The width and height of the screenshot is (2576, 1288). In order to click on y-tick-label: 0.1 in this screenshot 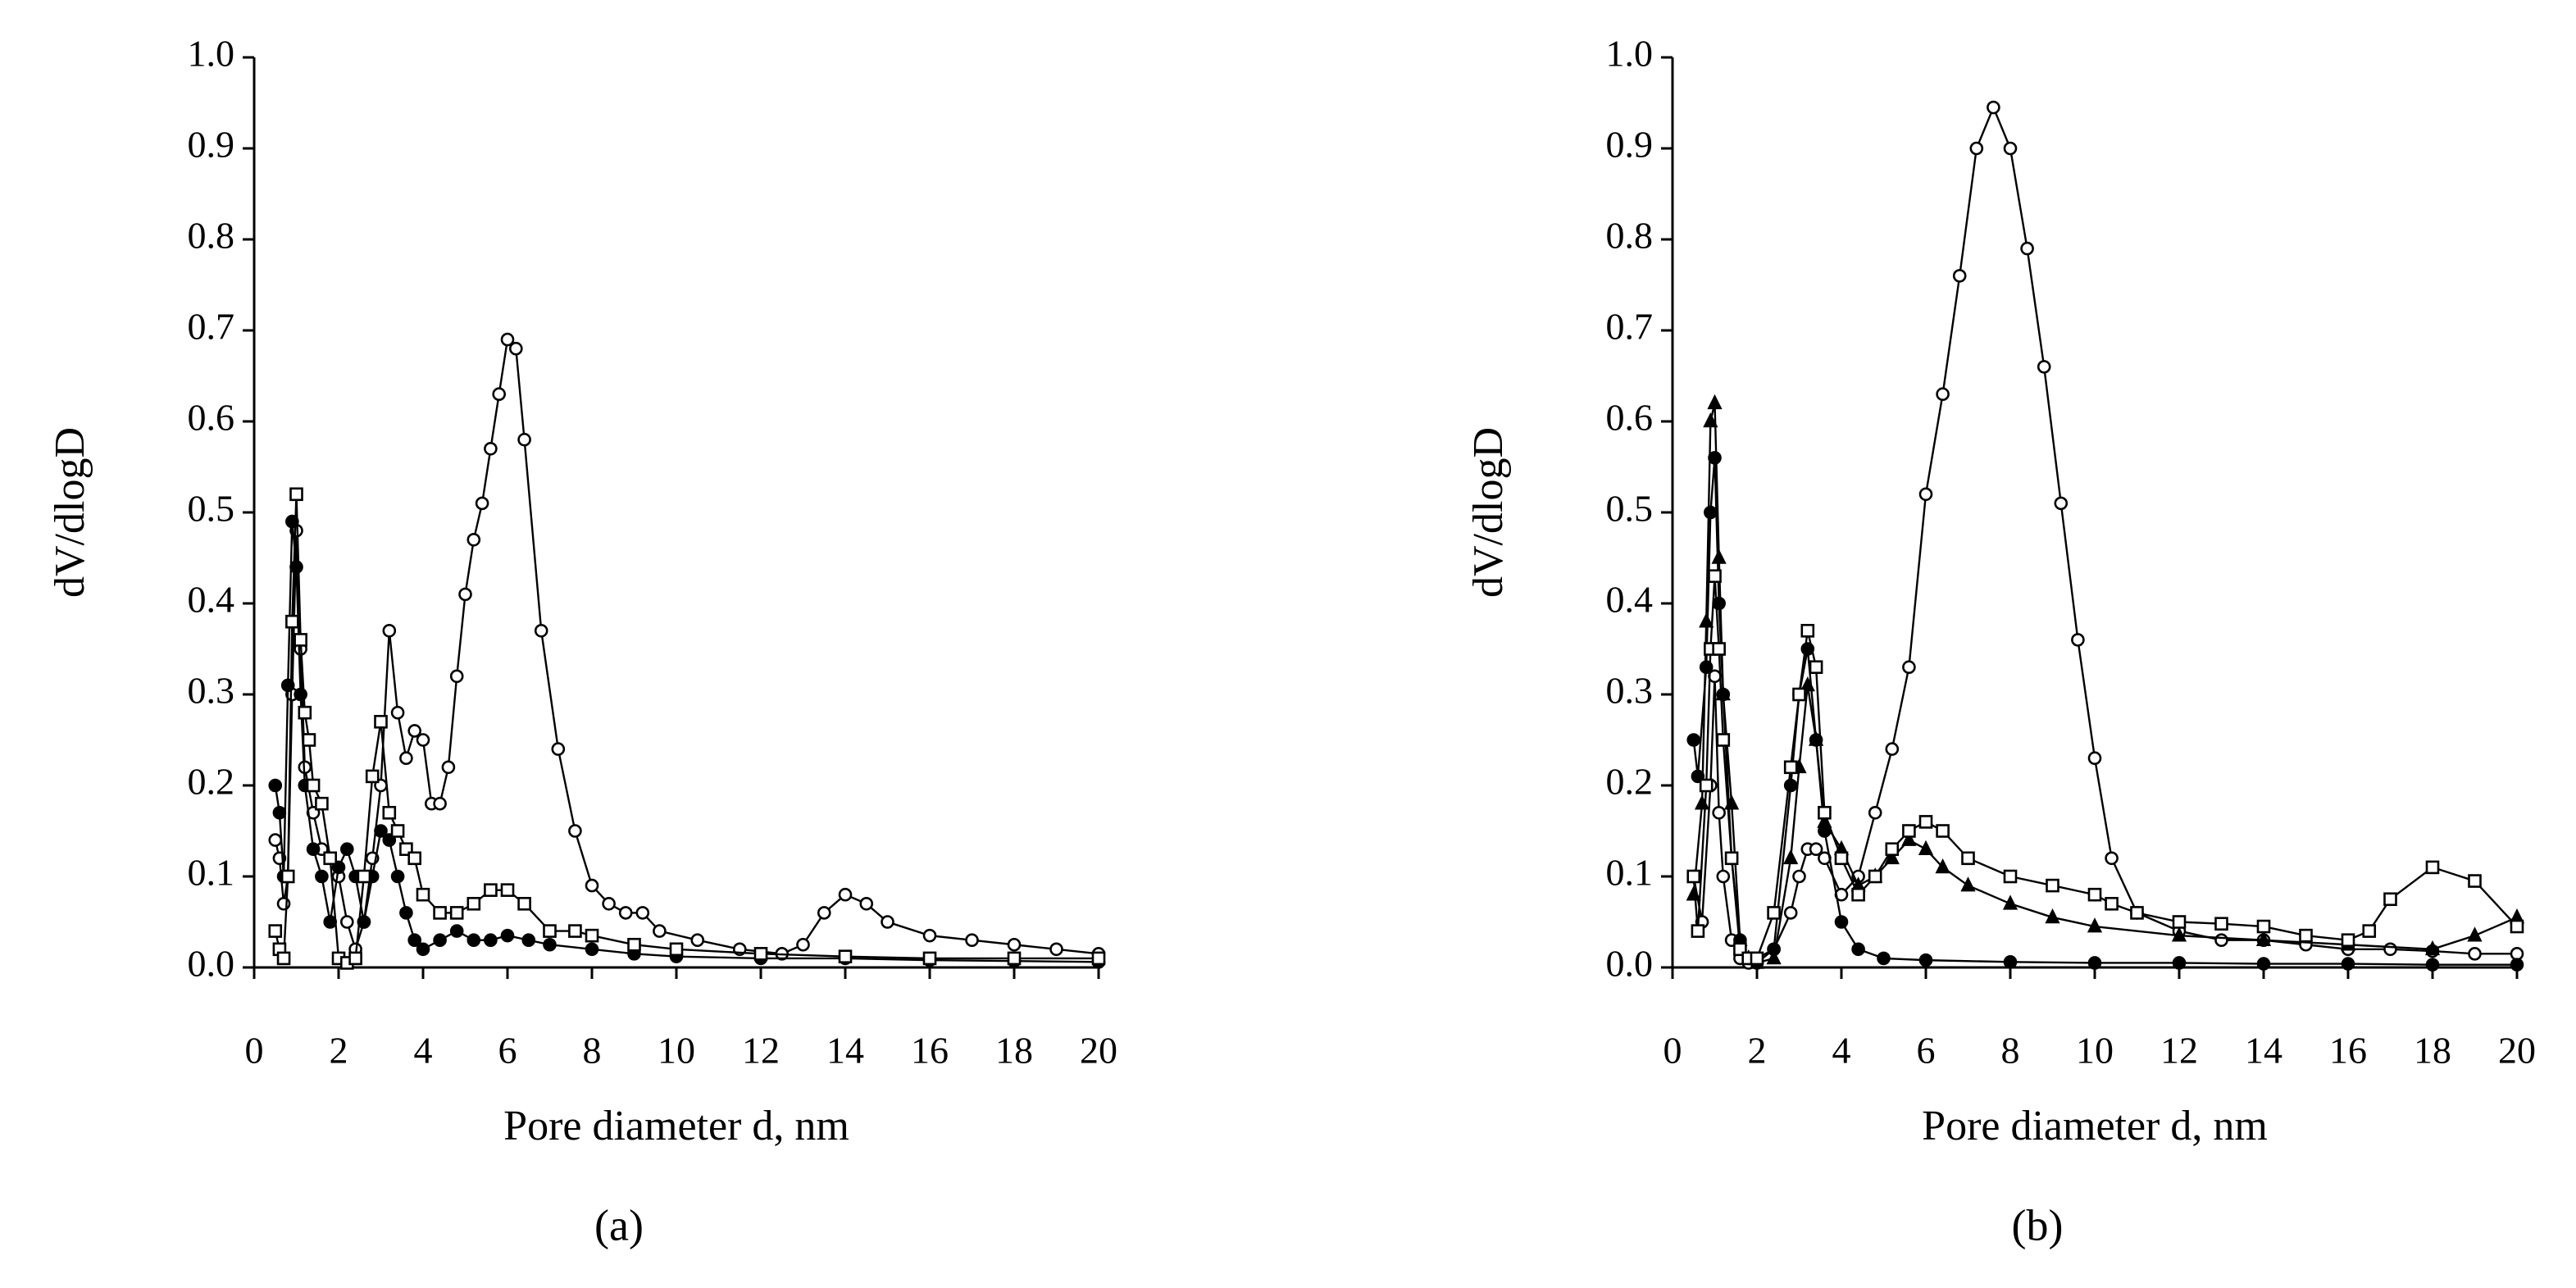, I will do `click(212, 873)`.